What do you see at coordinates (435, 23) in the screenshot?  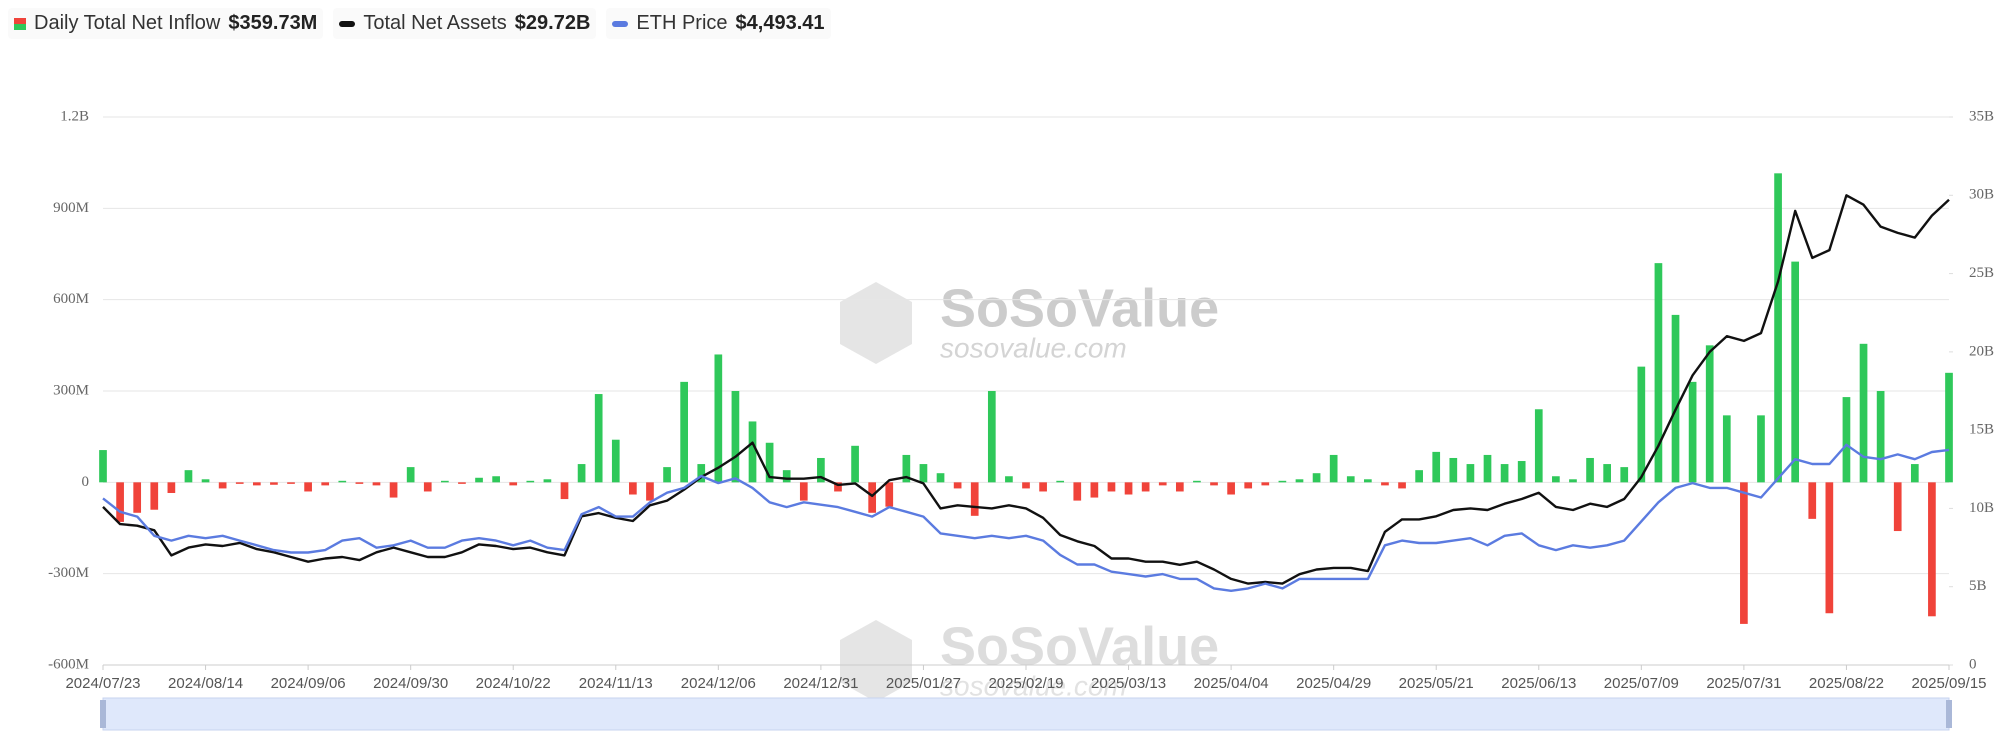 I see `legend-label: Total Net Assets` at bounding box center [435, 23].